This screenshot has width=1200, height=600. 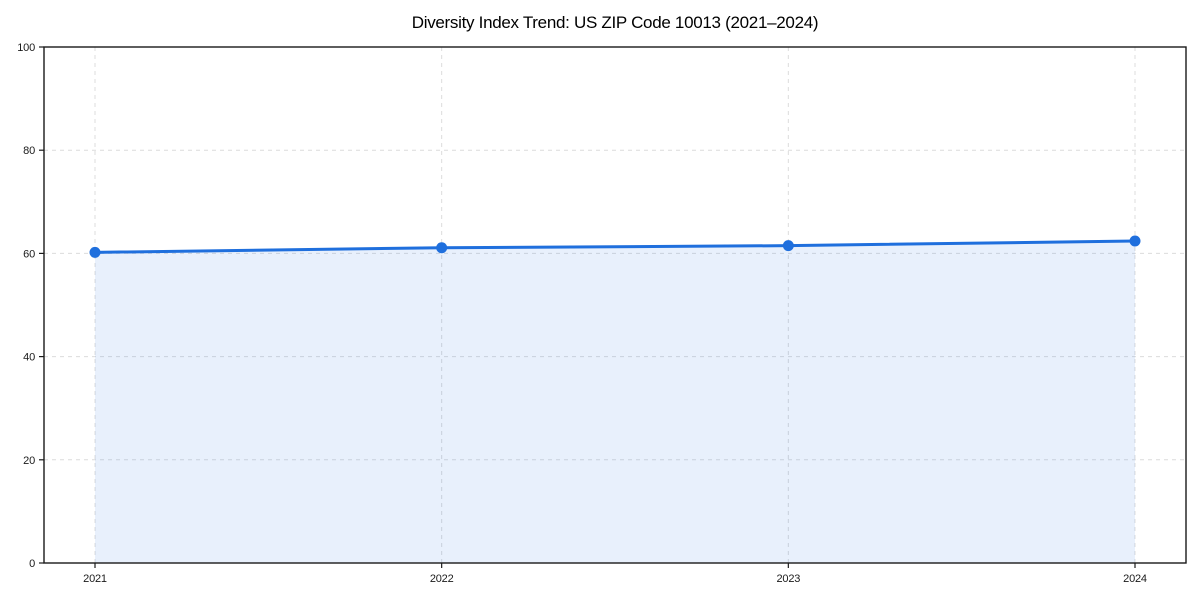 What do you see at coordinates (442, 579) in the screenshot?
I see `x-tick-label: 2022` at bounding box center [442, 579].